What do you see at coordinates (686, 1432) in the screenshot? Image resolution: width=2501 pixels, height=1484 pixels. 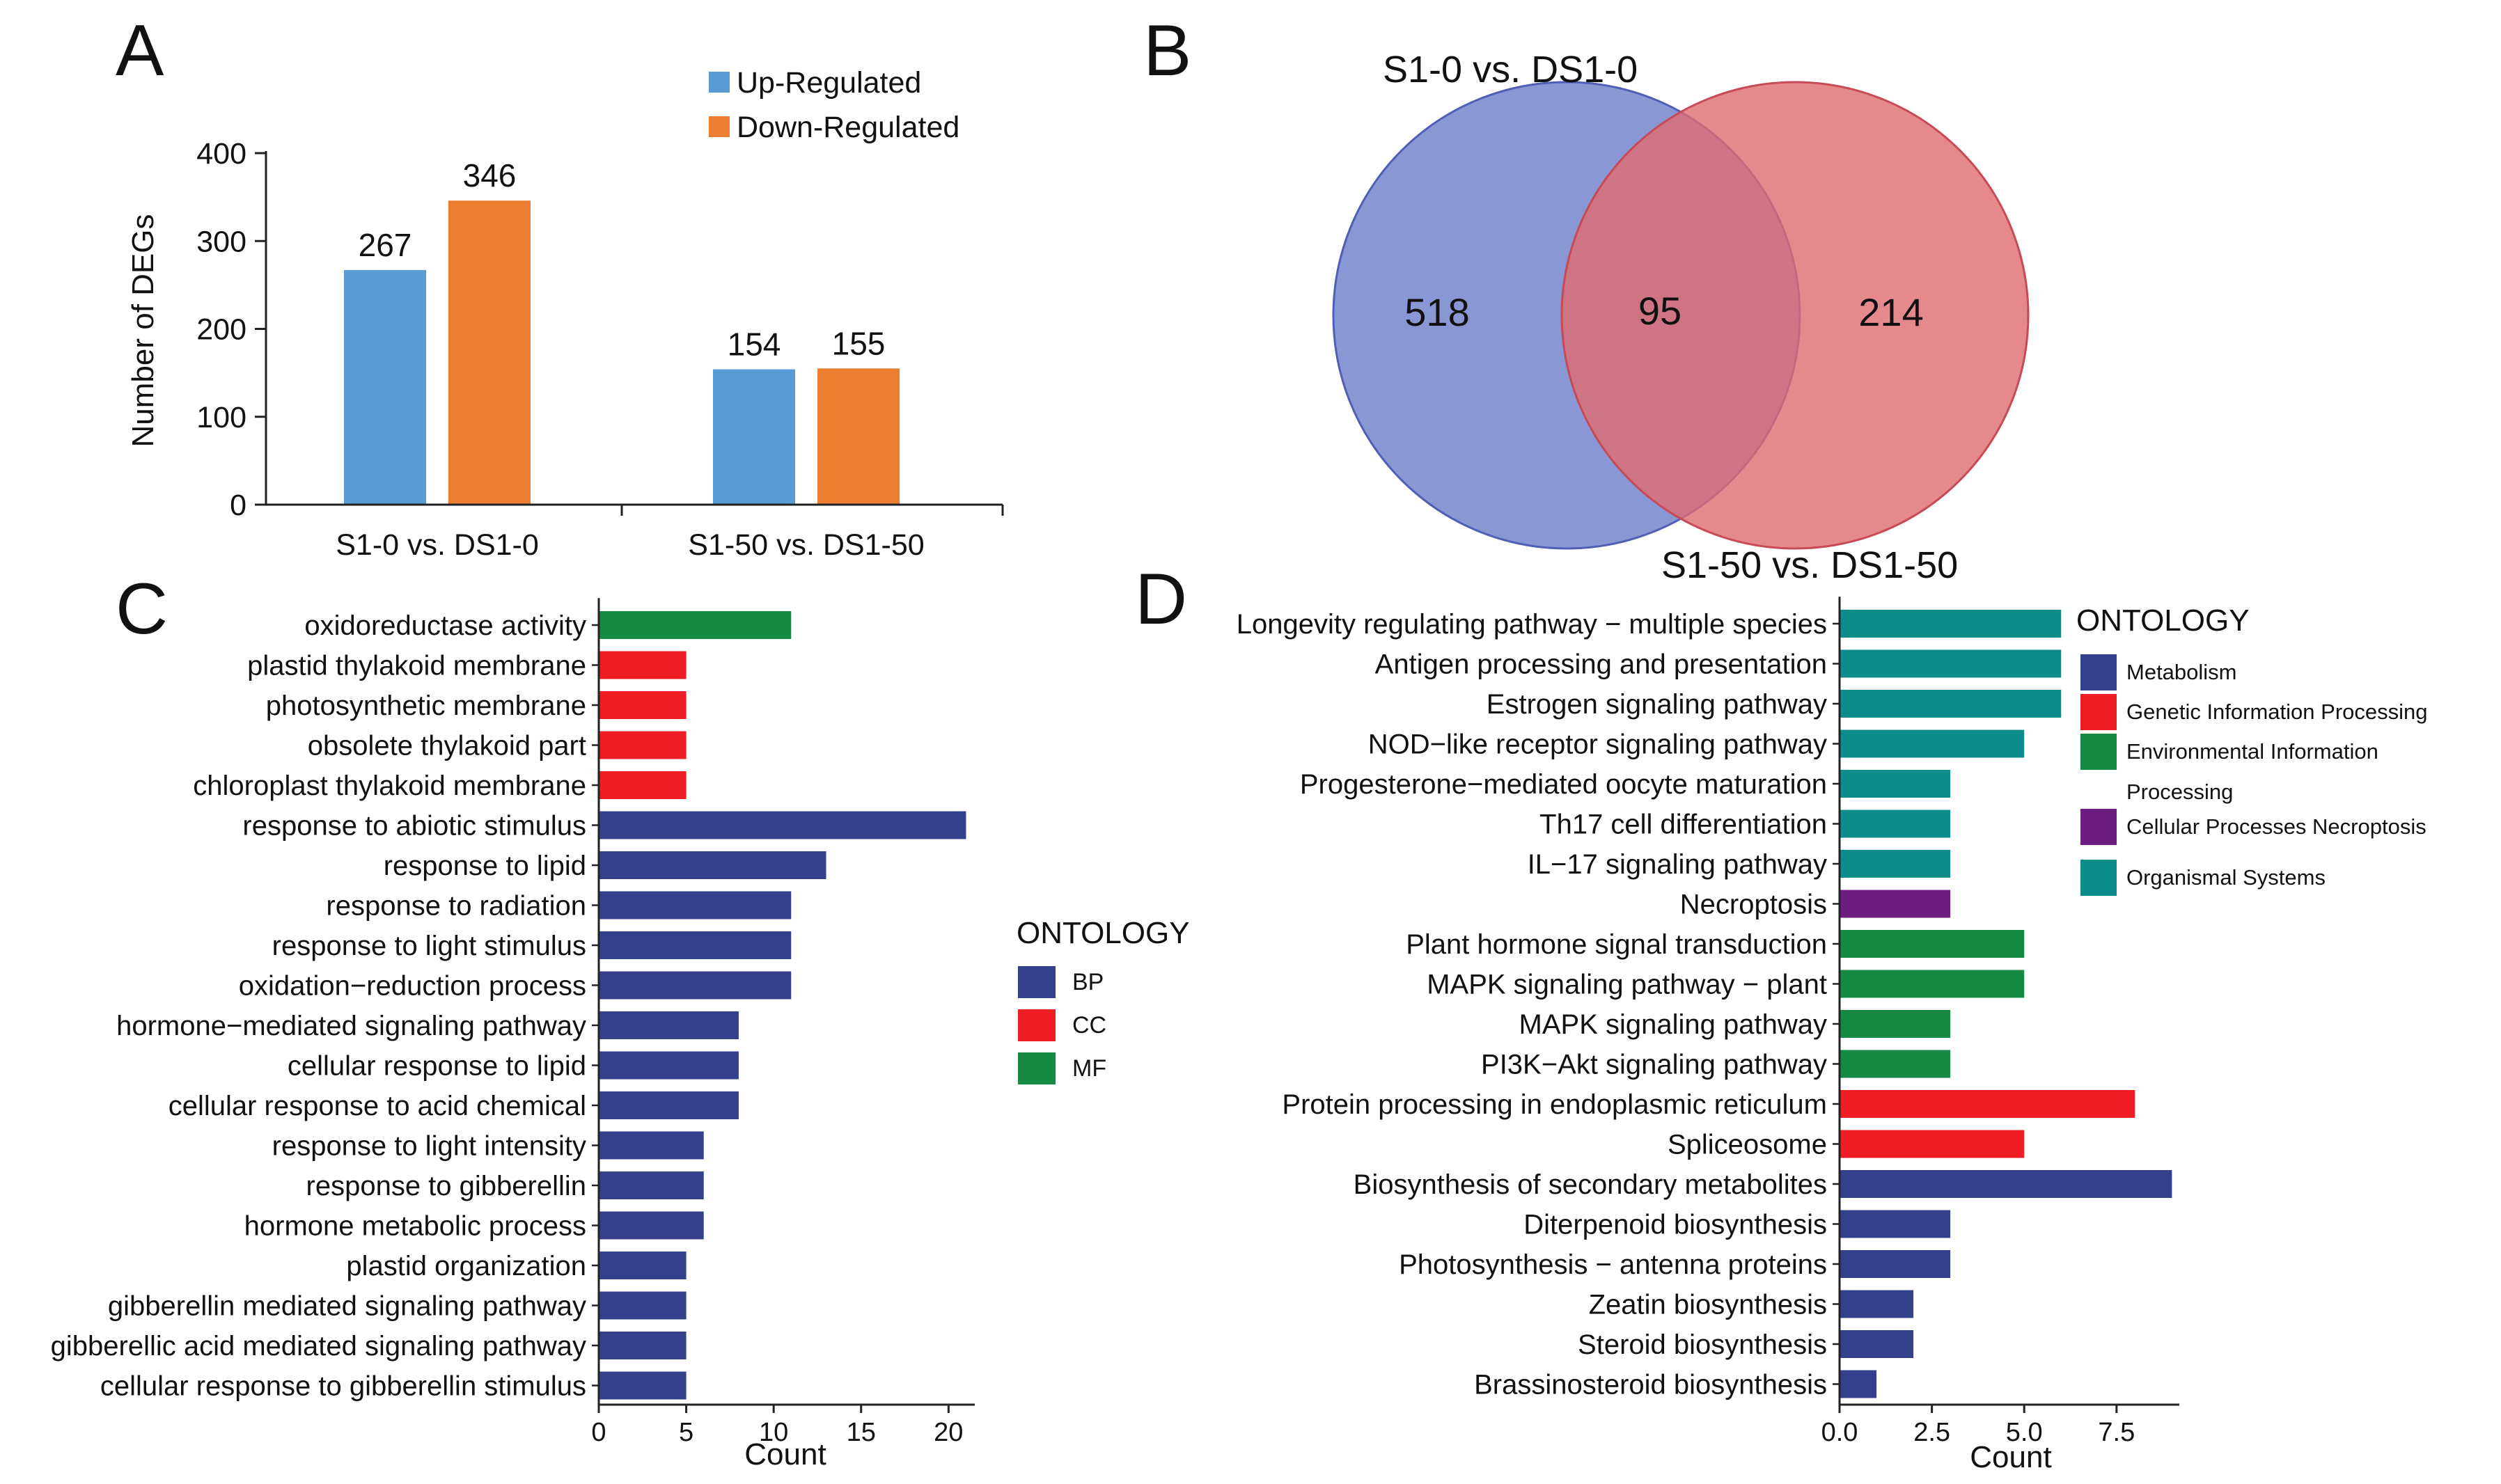 I see `x-tick-label-1: 5` at bounding box center [686, 1432].